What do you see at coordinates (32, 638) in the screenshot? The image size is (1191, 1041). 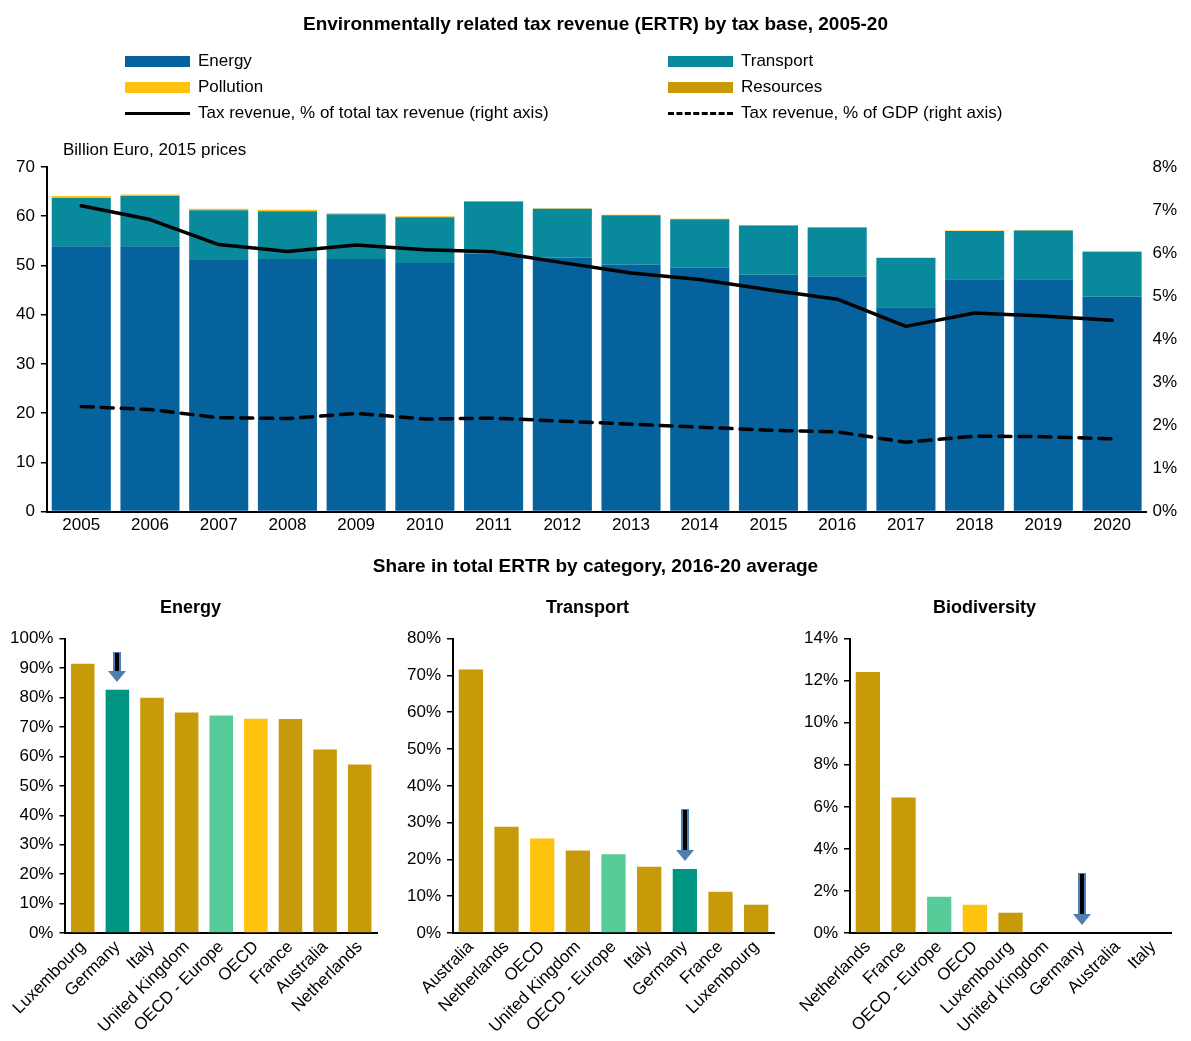 I see `y-tick-label: 100%` at bounding box center [32, 638].